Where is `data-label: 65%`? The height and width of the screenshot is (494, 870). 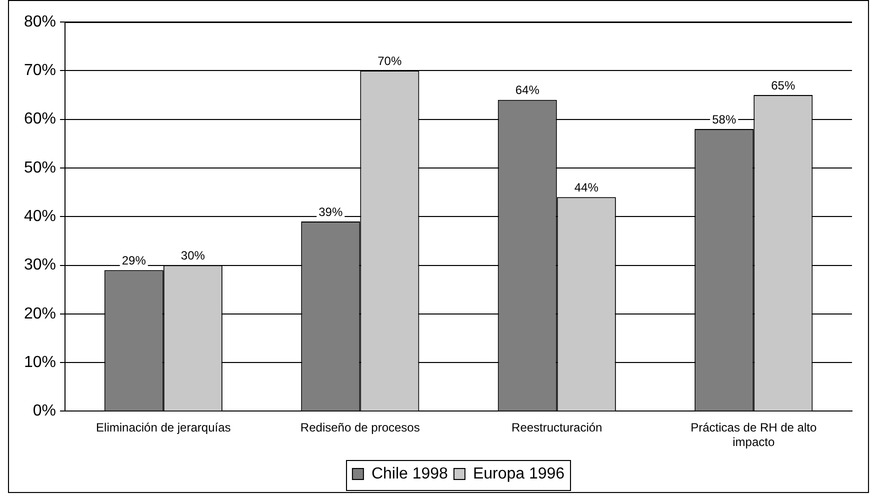
data-label: 65% is located at coordinates (783, 85).